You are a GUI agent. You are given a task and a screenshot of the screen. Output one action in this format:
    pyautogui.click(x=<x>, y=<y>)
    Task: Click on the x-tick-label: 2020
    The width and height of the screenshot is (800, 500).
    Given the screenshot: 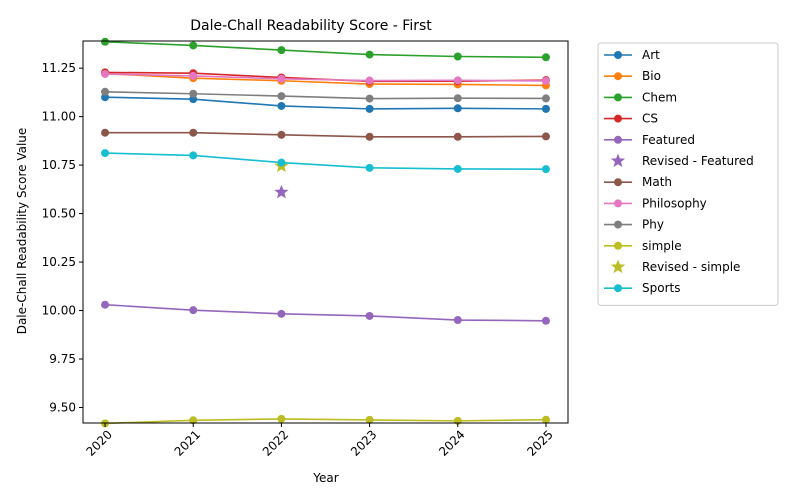 What is the action you would take?
    pyautogui.click(x=98, y=442)
    